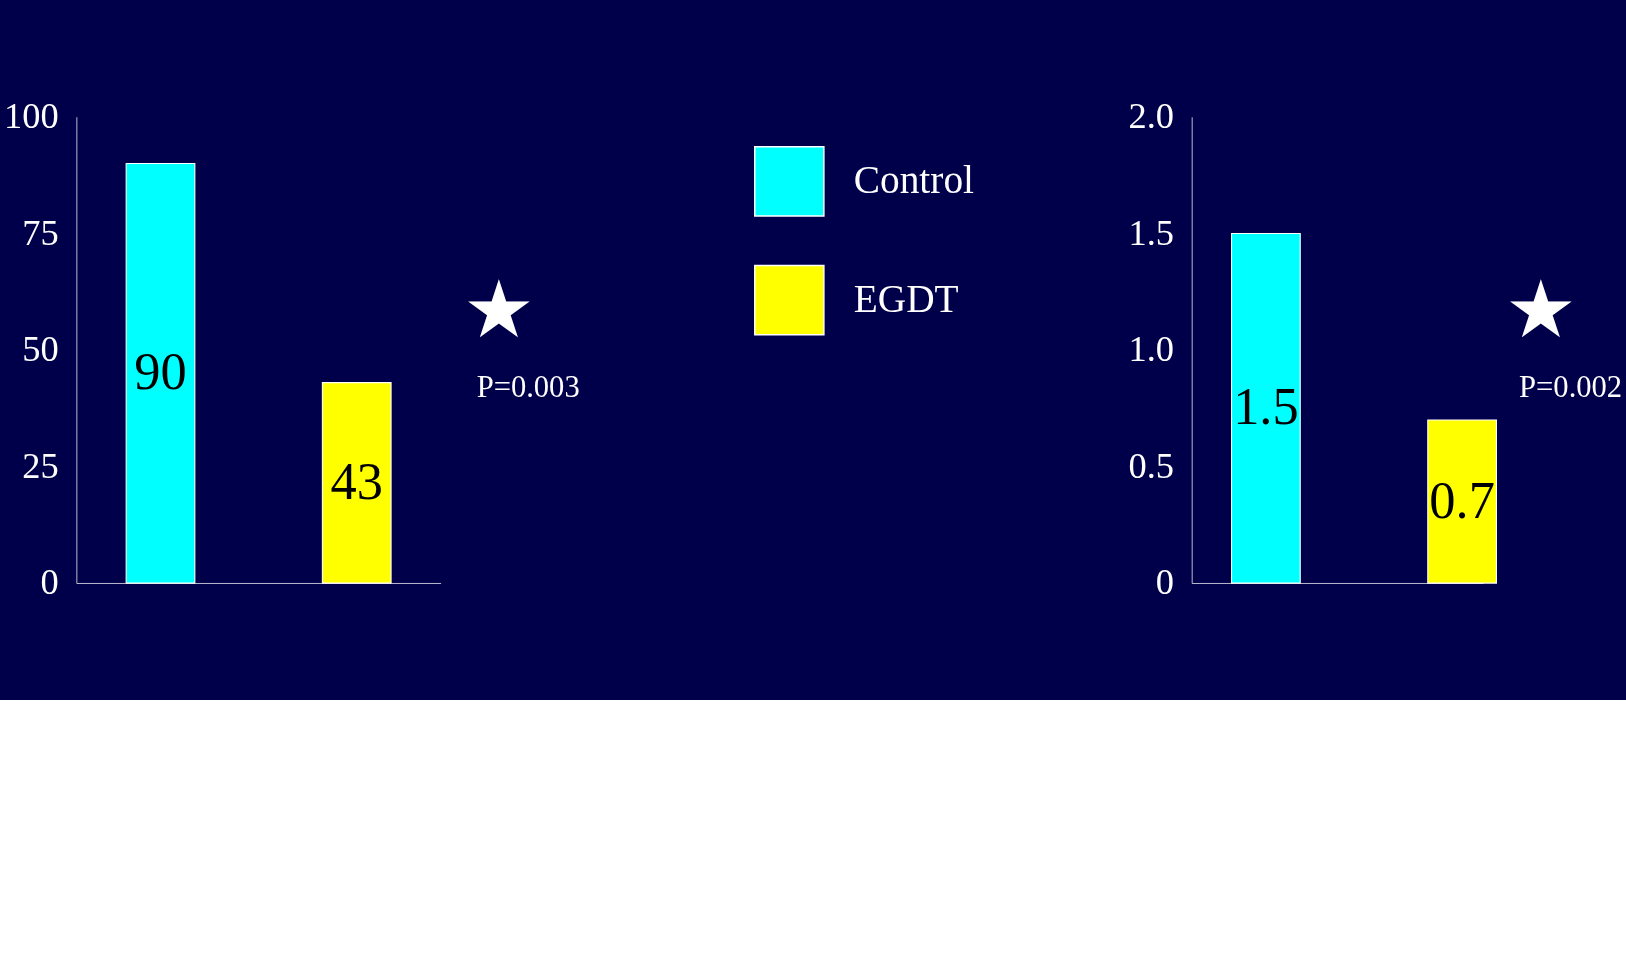 This screenshot has width=1626, height=971. What do you see at coordinates (356, 480) in the screenshot?
I see `data-label: 43` at bounding box center [356, 480].